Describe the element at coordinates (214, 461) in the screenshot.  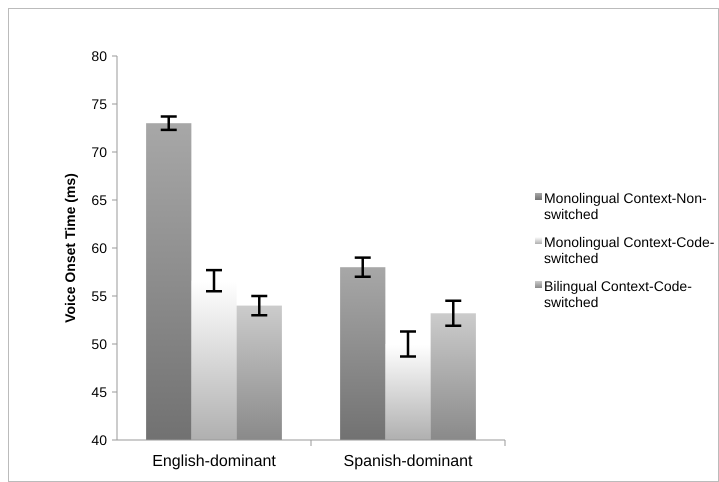
I see `x-tick-label: English-dominant` at that location.